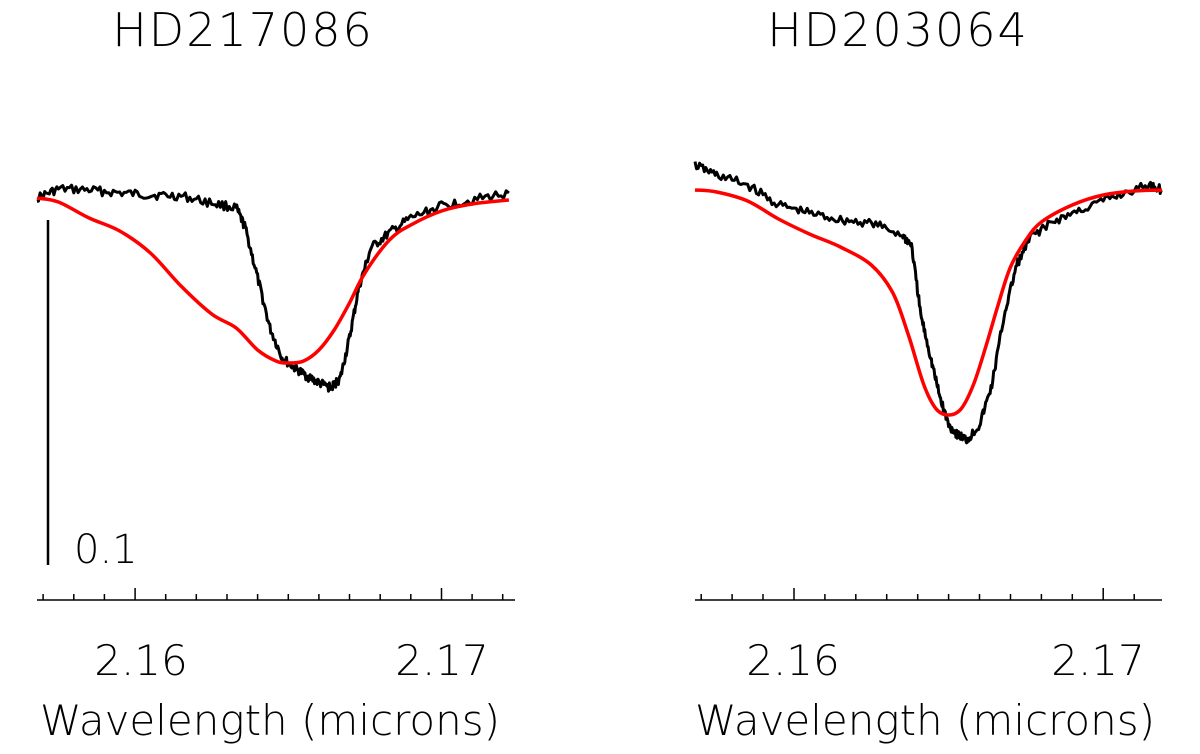 This screenshot has height=754, width=1200. What do you see at coordinates (898, 30) in the screenshot?
I see `panel-title: HD203064` at bounding box center [898, 30].